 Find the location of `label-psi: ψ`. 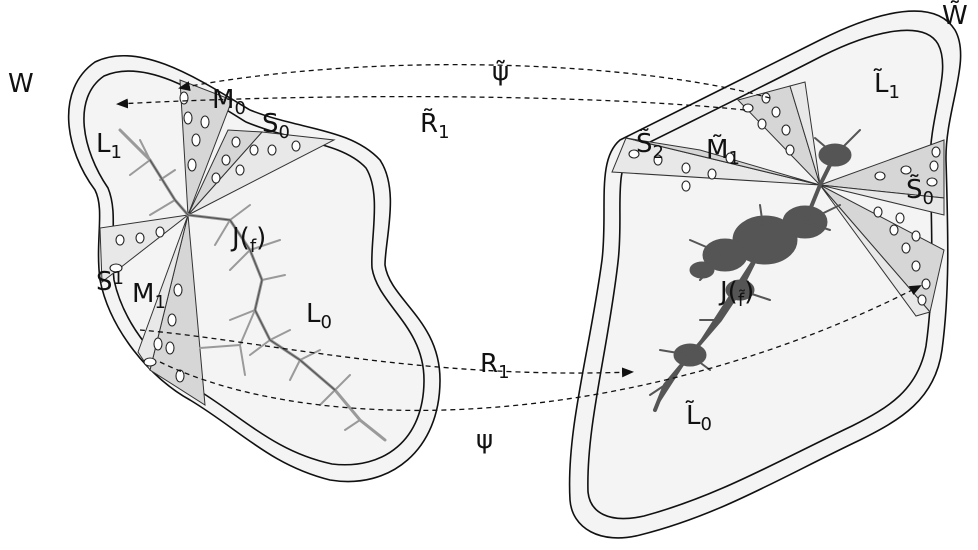

label-psi: ψ is located at coordinates (484, 440).